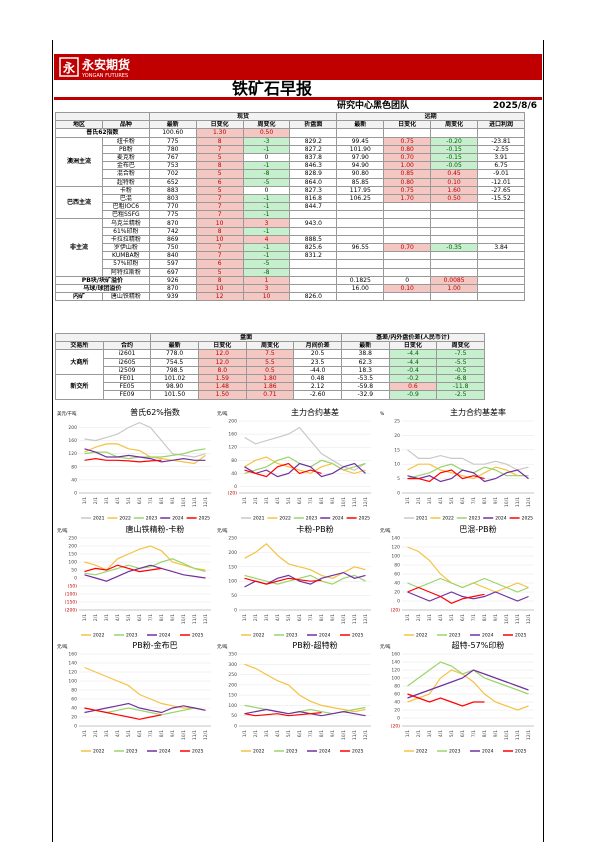 Image resolution: width=595 pixels, height=842 pixels. Describe the element at coordinates (72, 454) in the screenshot. I see `y-tick-label: 120` at that location.